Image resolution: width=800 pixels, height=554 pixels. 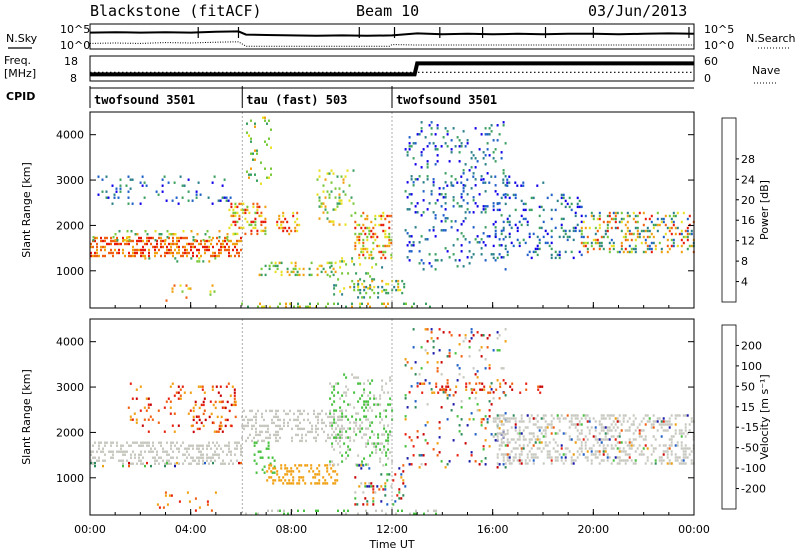 What do you see at coordinates (392, 529) in the screenshot?
I see `velocity-xticks-group: 00:00 04:00 08:00 12:00 16:00 20:00 00:00` at bounding box center [392, 529].